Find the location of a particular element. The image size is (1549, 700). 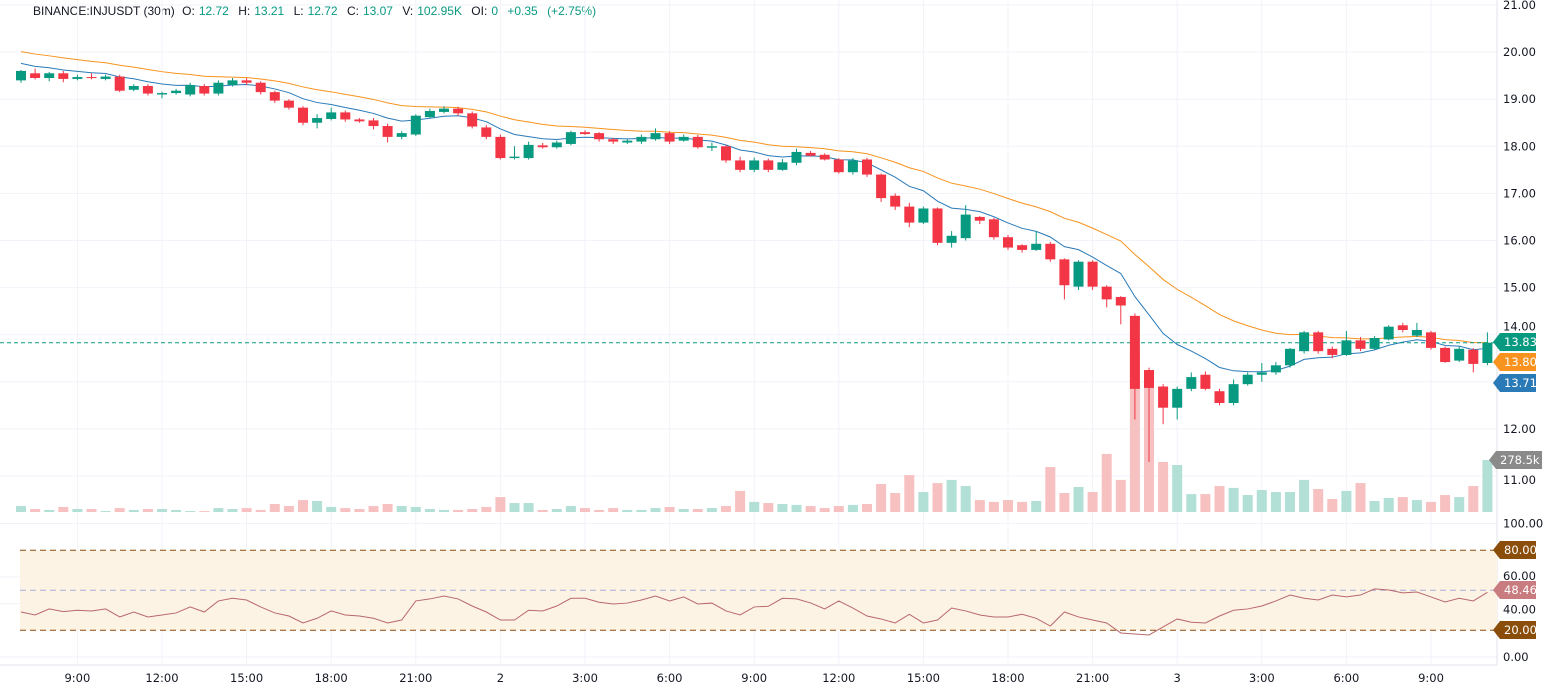

time-axis-label: 9:00 is located at coordinates (1431, 678).